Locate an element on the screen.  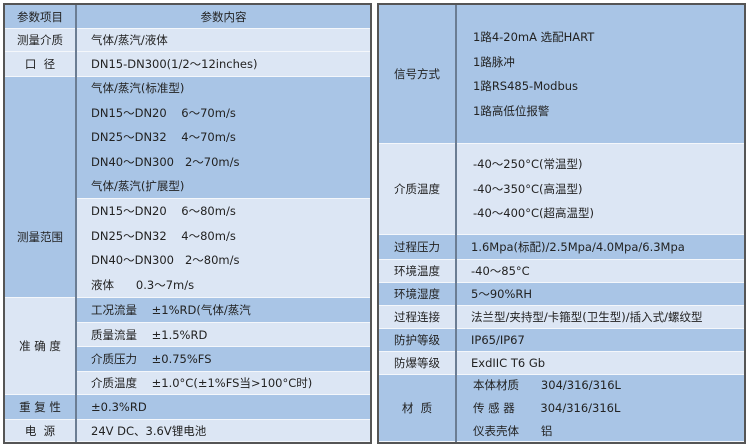
humidity-value: 5～90%RH is located at coordinates (600, 294).